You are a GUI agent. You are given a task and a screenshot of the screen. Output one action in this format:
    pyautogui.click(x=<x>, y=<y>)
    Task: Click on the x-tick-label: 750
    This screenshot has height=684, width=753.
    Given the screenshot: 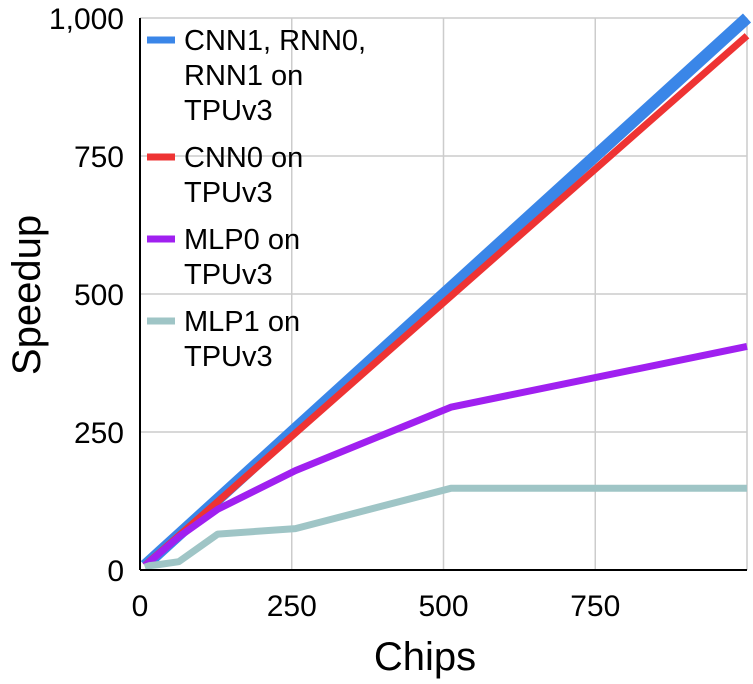 What is the action you would take?
    pyautogui.click(x=595, y=606)
    